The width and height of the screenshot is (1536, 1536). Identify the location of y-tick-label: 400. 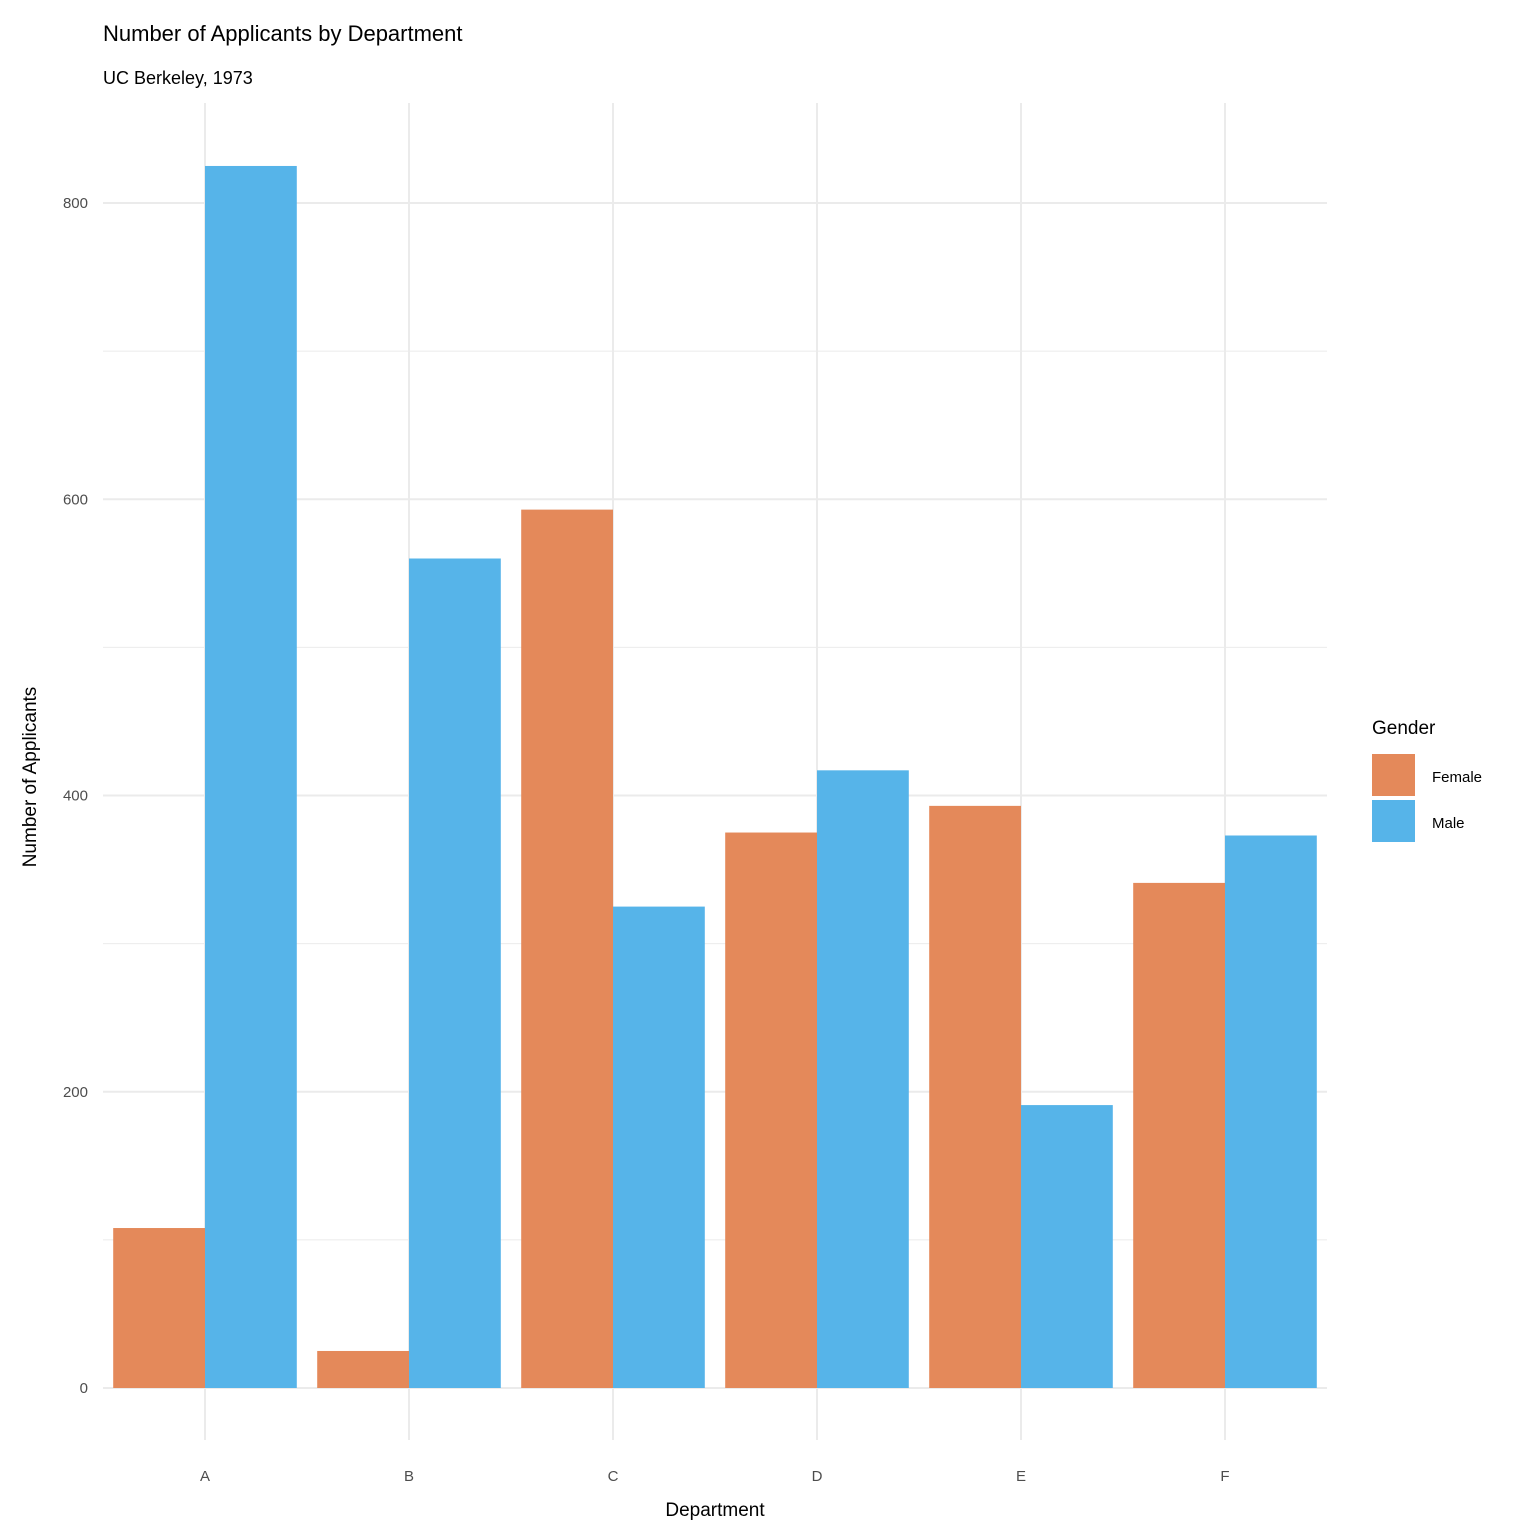
(75, 796).